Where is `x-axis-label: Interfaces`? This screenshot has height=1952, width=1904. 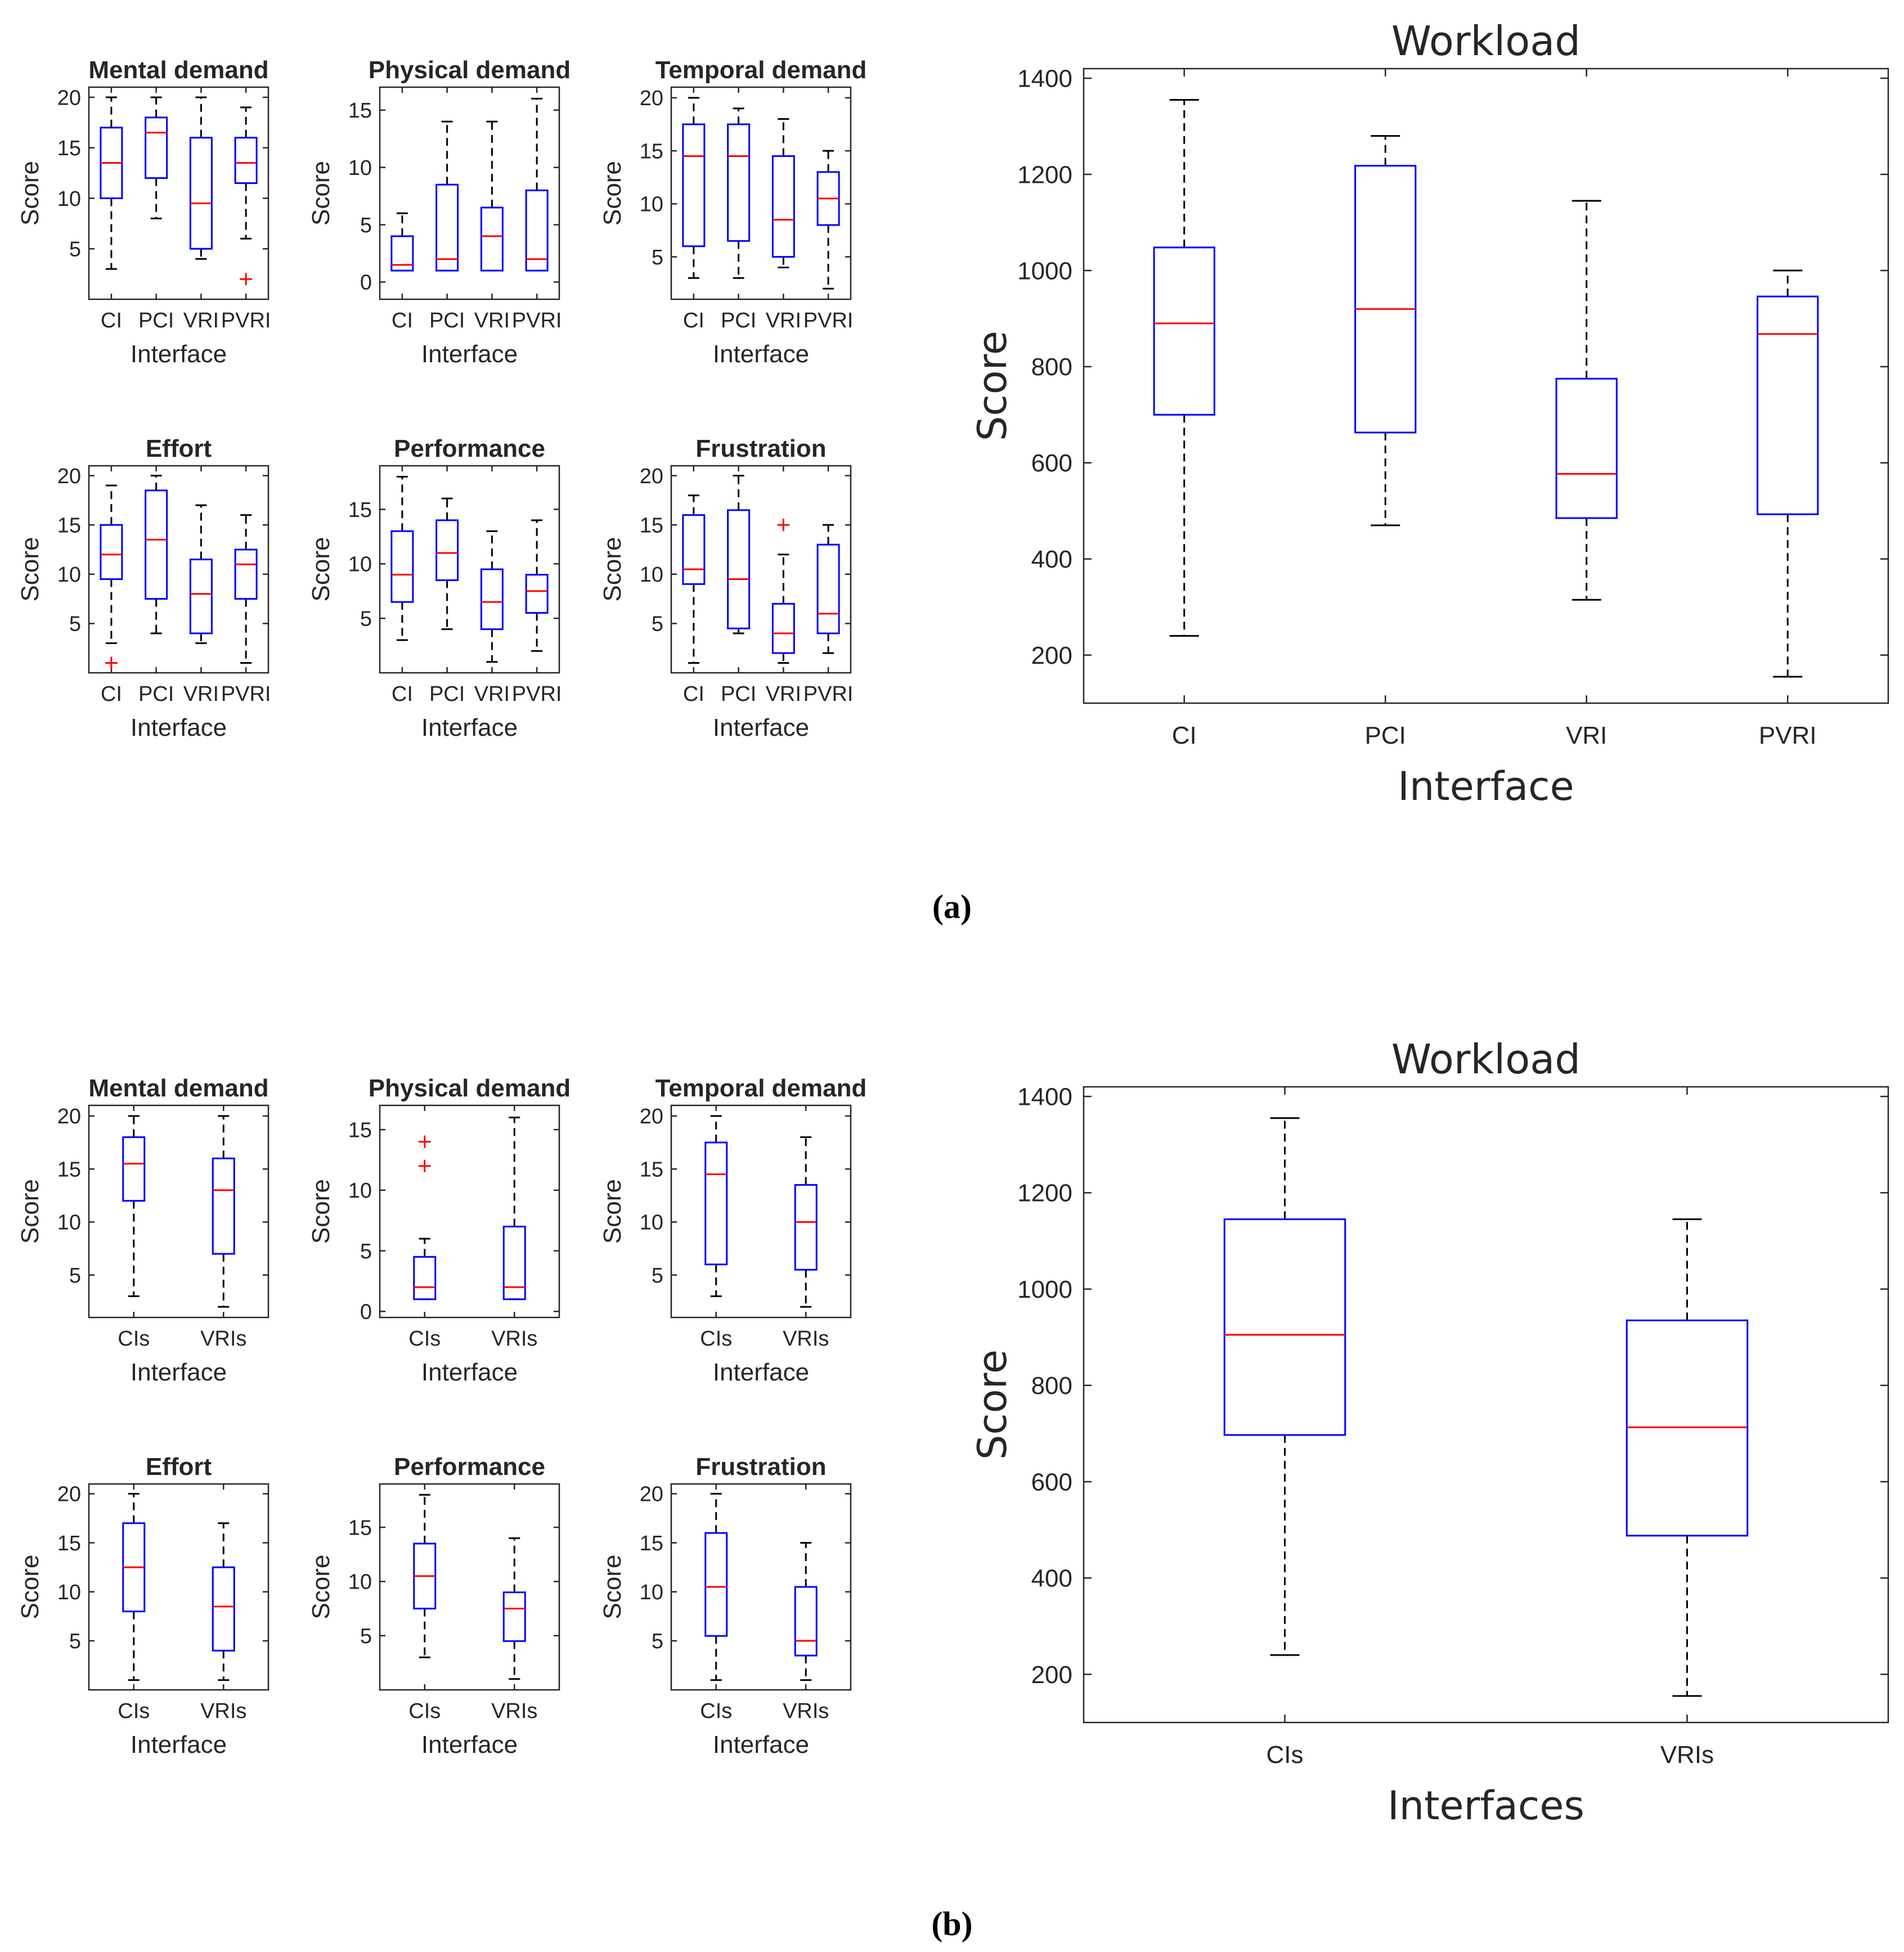 x-axis-label: Interfaces is located at coordinates (1485, 1806).